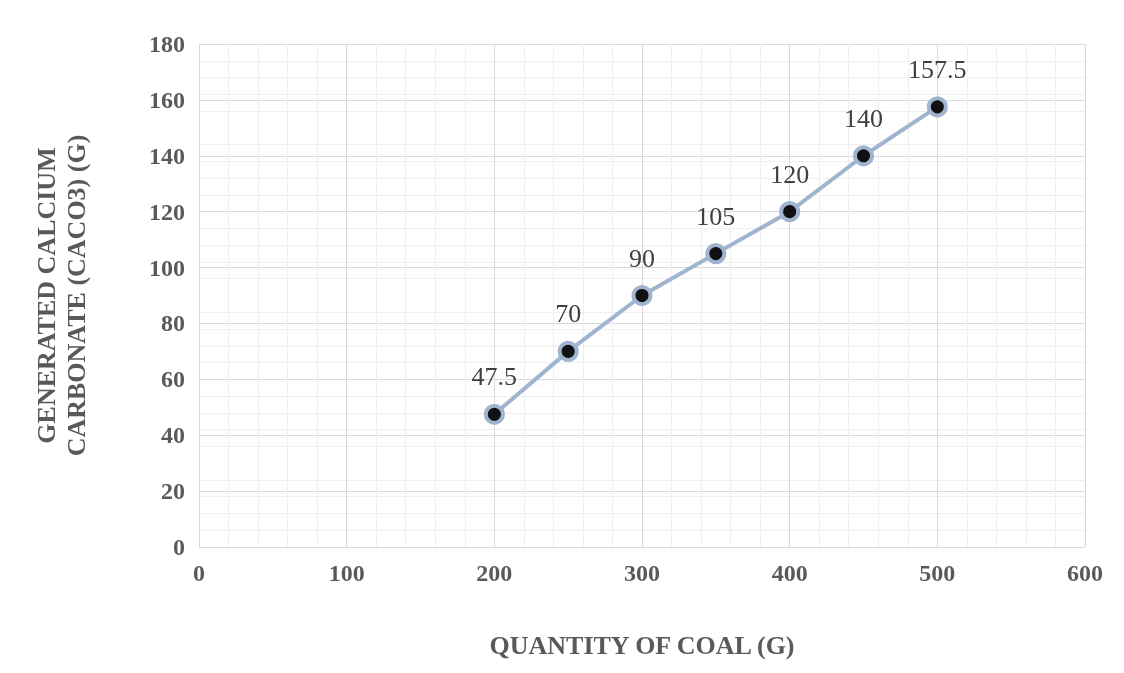  I want to click on data-label: 157.5, so click(937, 69).